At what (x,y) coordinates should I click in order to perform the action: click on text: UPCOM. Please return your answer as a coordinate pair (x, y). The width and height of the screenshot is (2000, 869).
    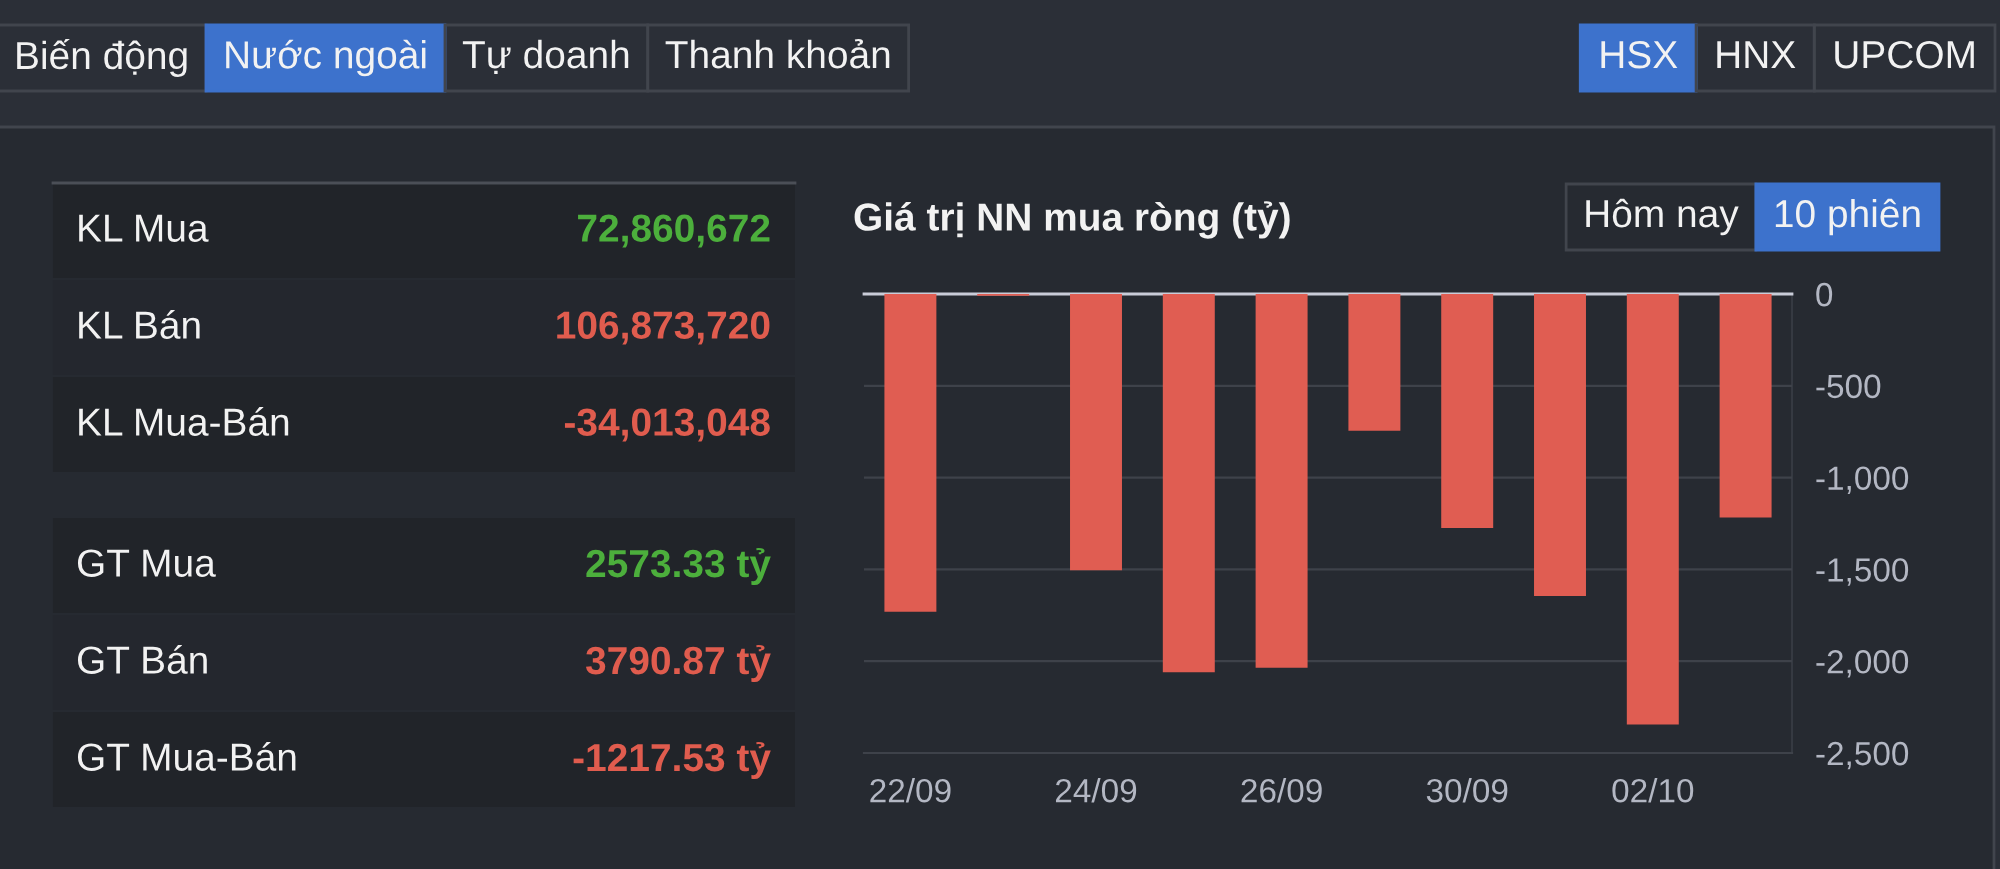
    Looking at the image, I should click on (1904, 54).